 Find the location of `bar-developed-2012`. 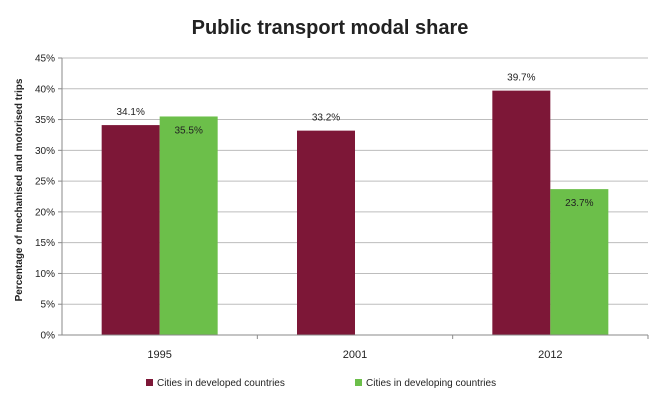

bar-developed-2012 is located at coordinates (521, 212).